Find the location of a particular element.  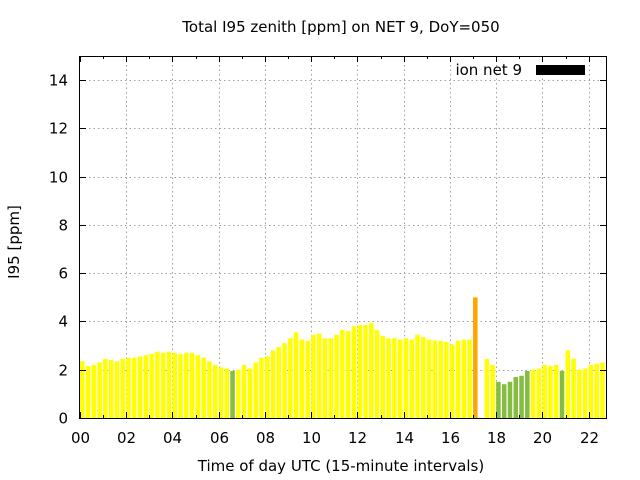

x-tick-label: 08 is located at coordinates (265, 438).